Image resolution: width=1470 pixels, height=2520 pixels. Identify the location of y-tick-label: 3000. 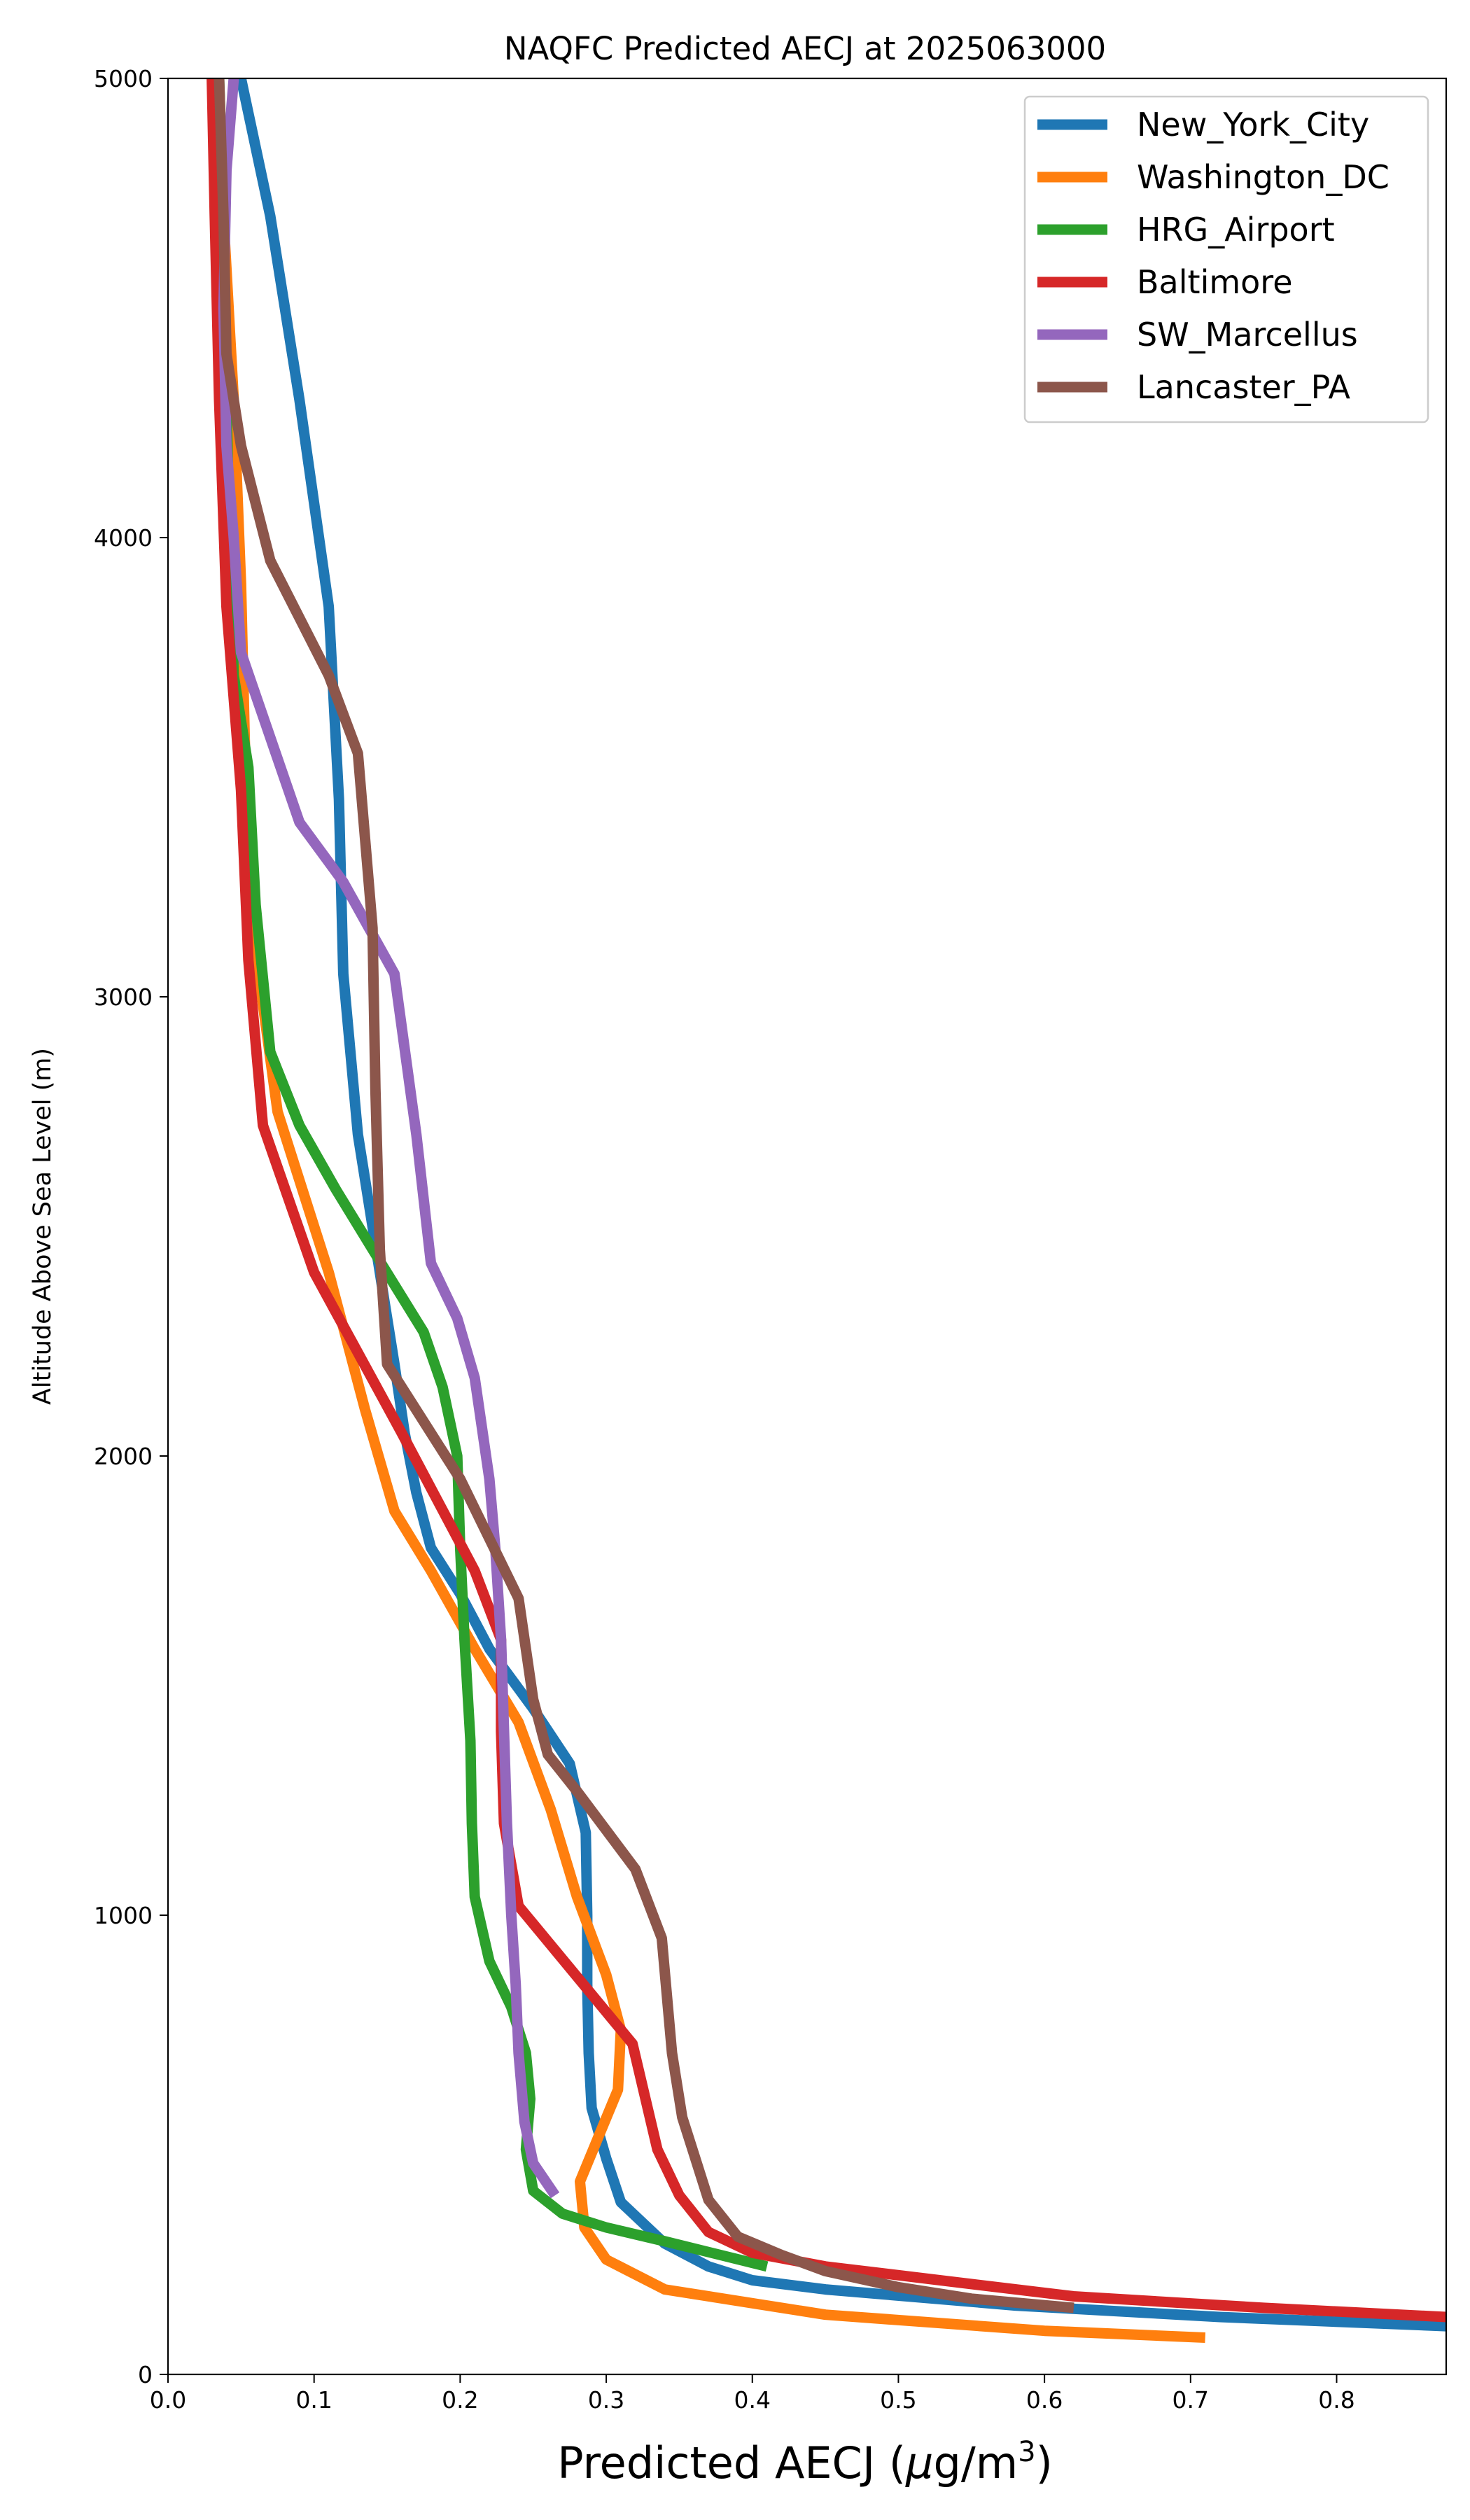
(123, 997).